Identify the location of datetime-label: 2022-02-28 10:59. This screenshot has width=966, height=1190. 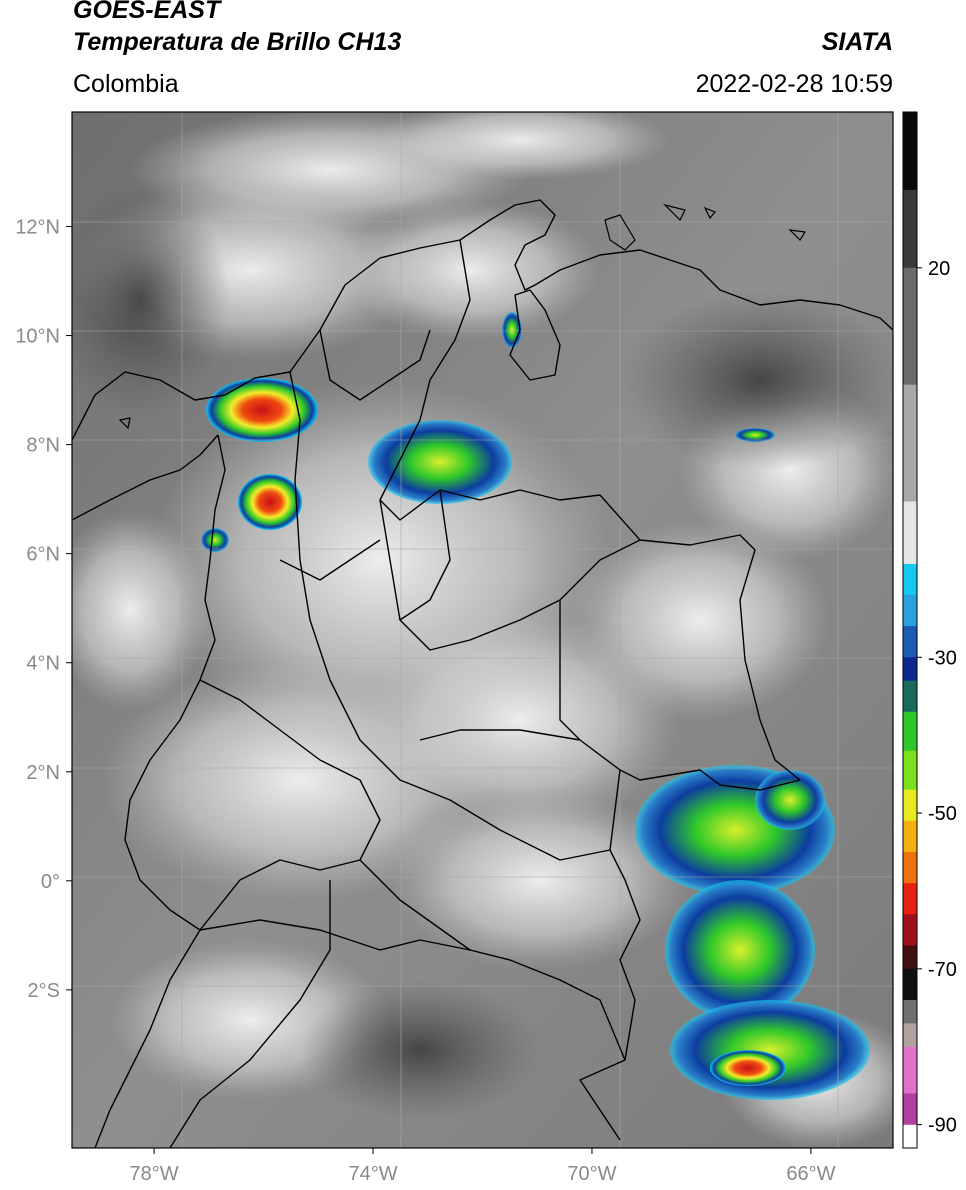
(794, 84).